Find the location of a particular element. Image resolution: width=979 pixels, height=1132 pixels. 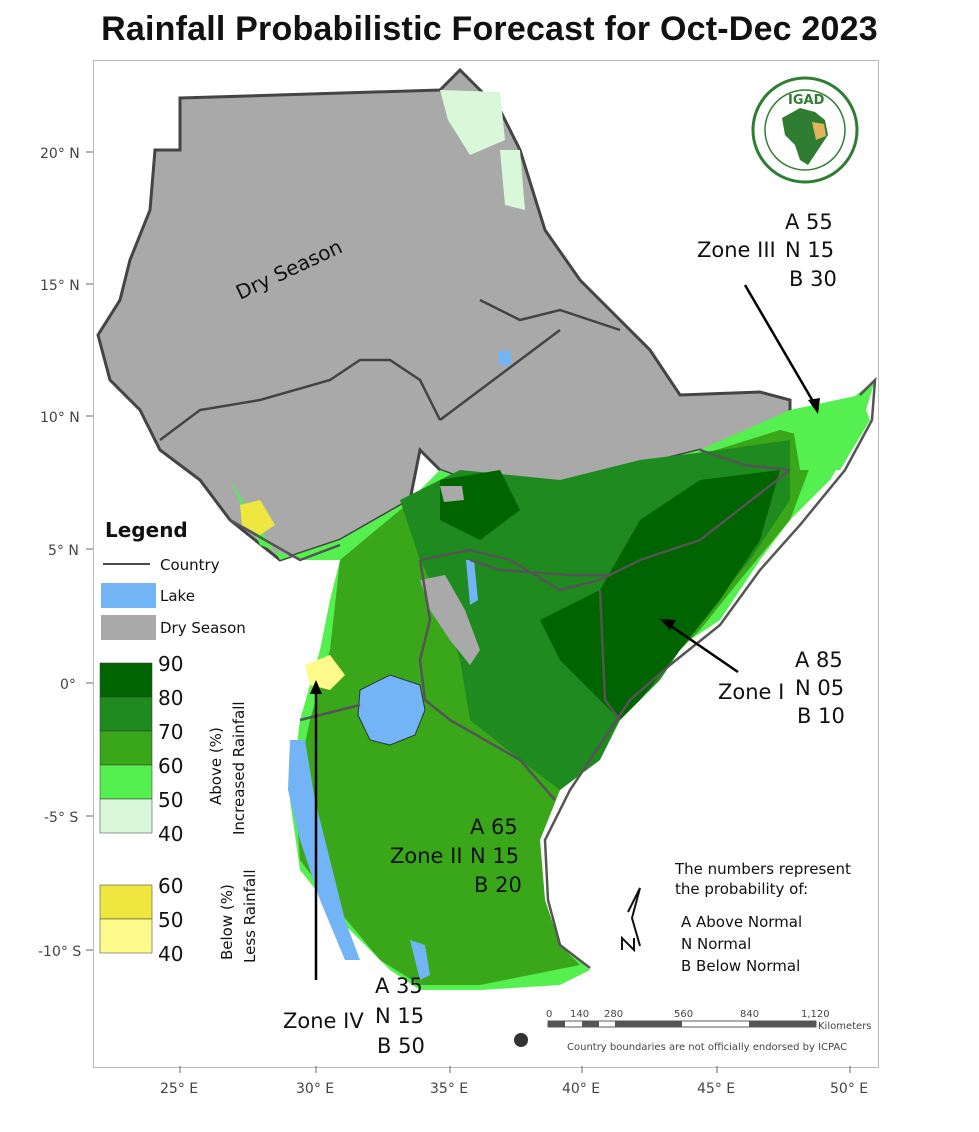

dry-season-patch is located at coordinates (450, 620).